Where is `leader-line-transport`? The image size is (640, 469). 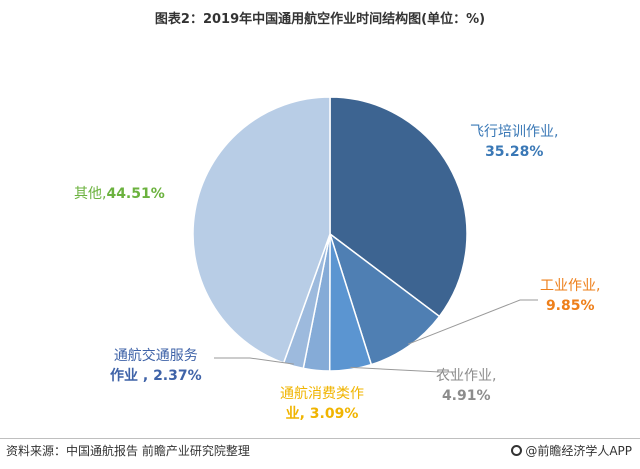 leader-line-transport is located at coordinates (254, 361).